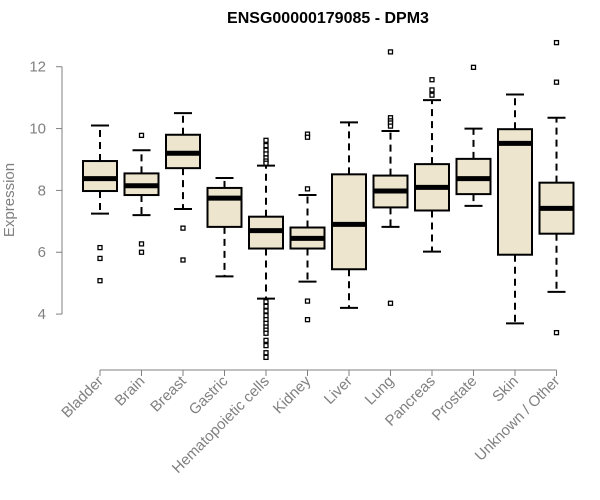  I want to click on chart-title: ENSG00000179085 - DPM3, so click(328, 18).